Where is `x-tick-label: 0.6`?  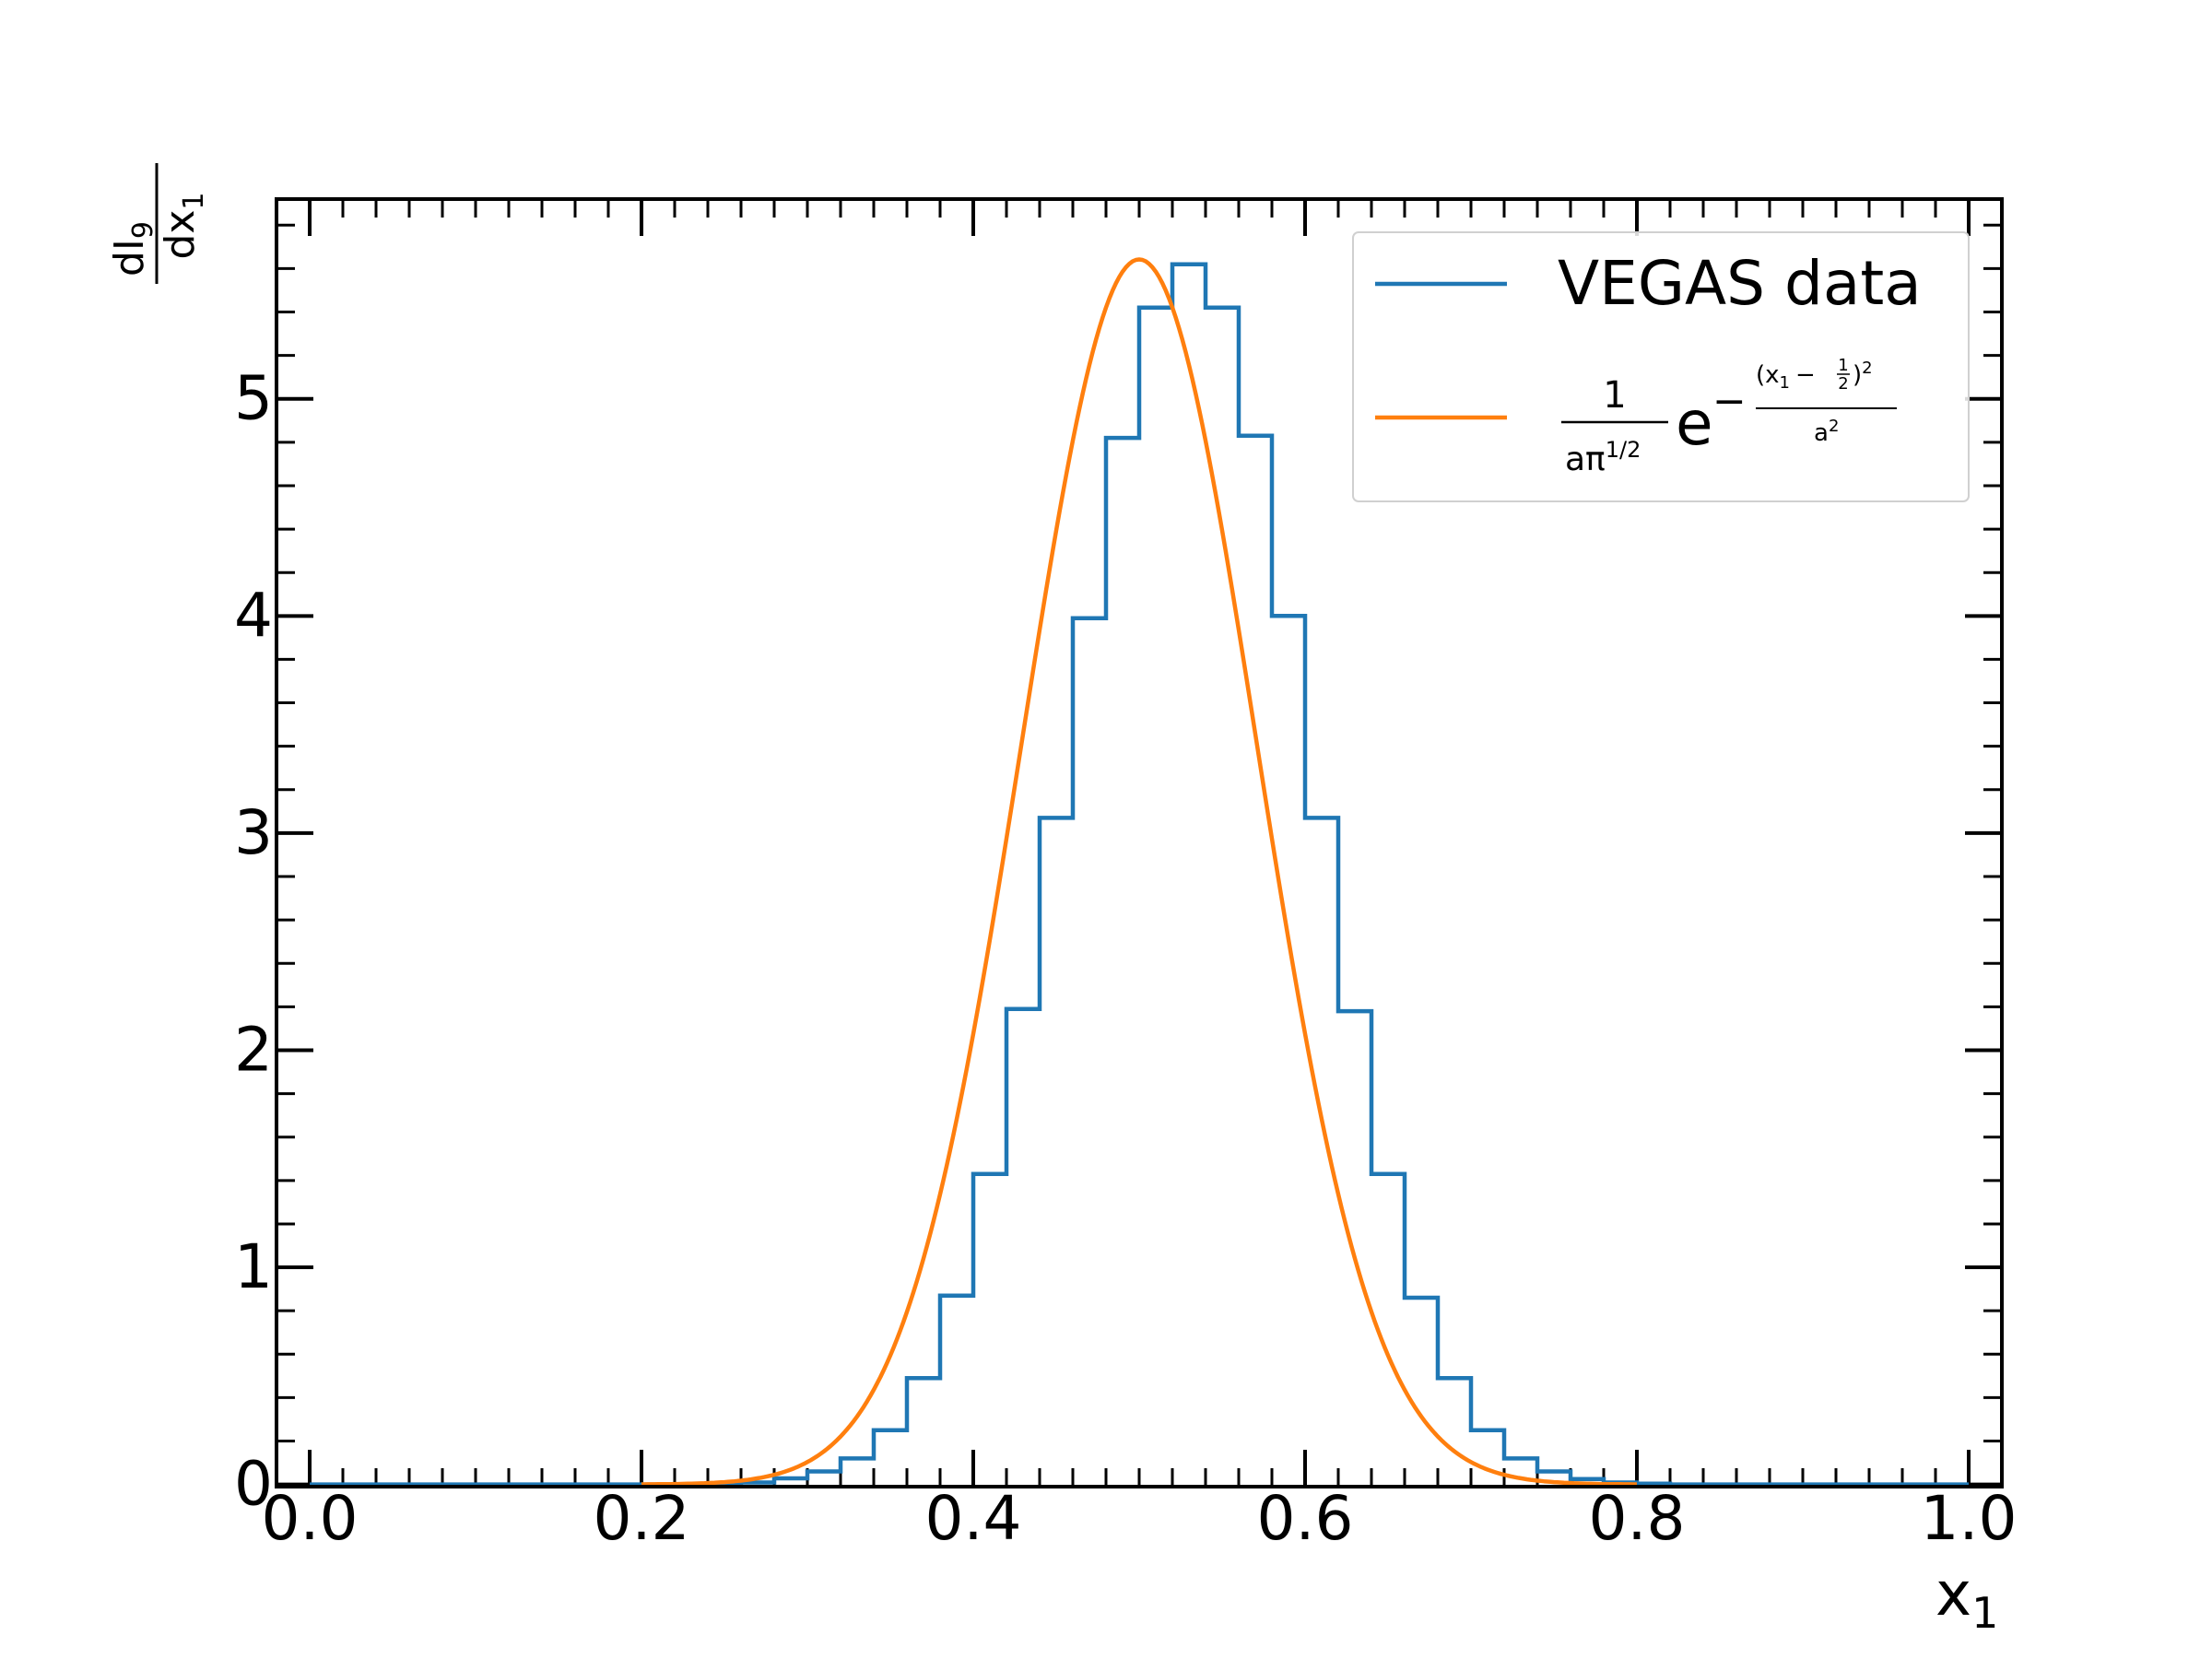 x-tick-label: 0.6 is located at coordinates (1305, 1518).